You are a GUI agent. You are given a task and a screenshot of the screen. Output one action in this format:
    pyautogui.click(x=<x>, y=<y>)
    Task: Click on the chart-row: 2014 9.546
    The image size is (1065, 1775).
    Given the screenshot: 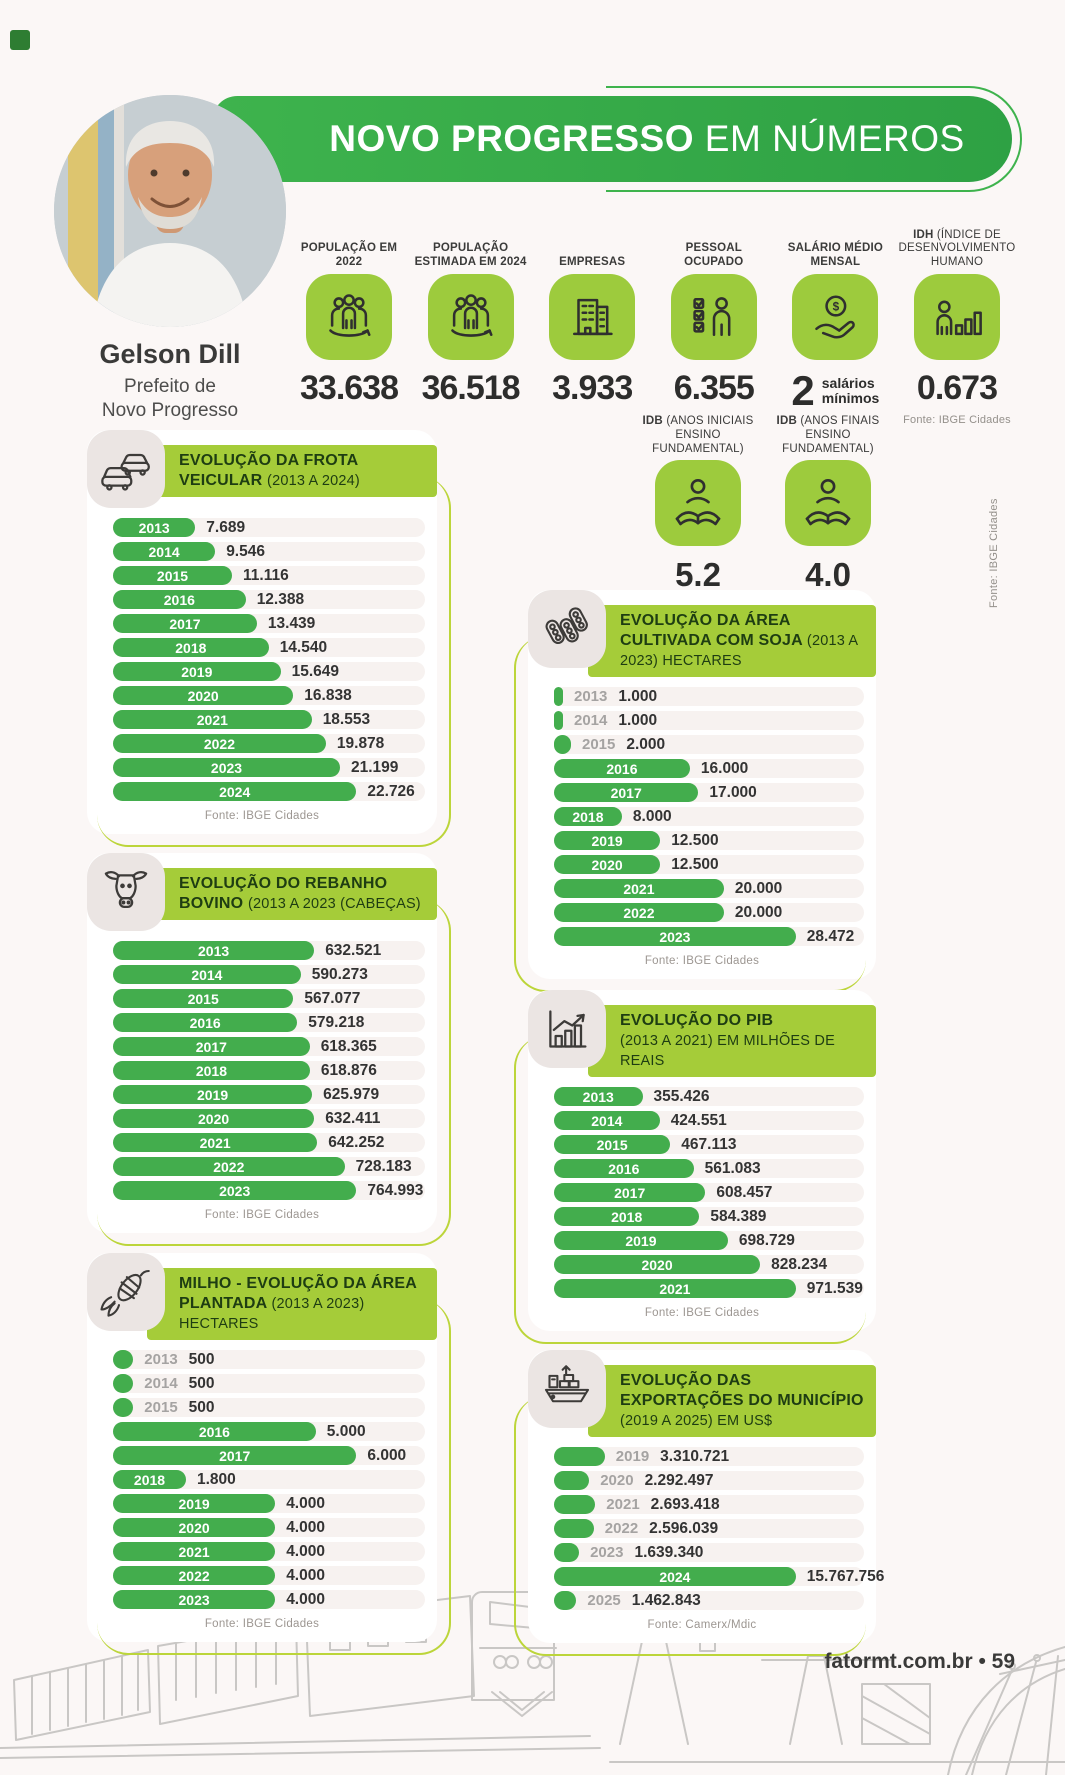 What is the action you would take?
    pyautogui.click(x=269, y=551)
    